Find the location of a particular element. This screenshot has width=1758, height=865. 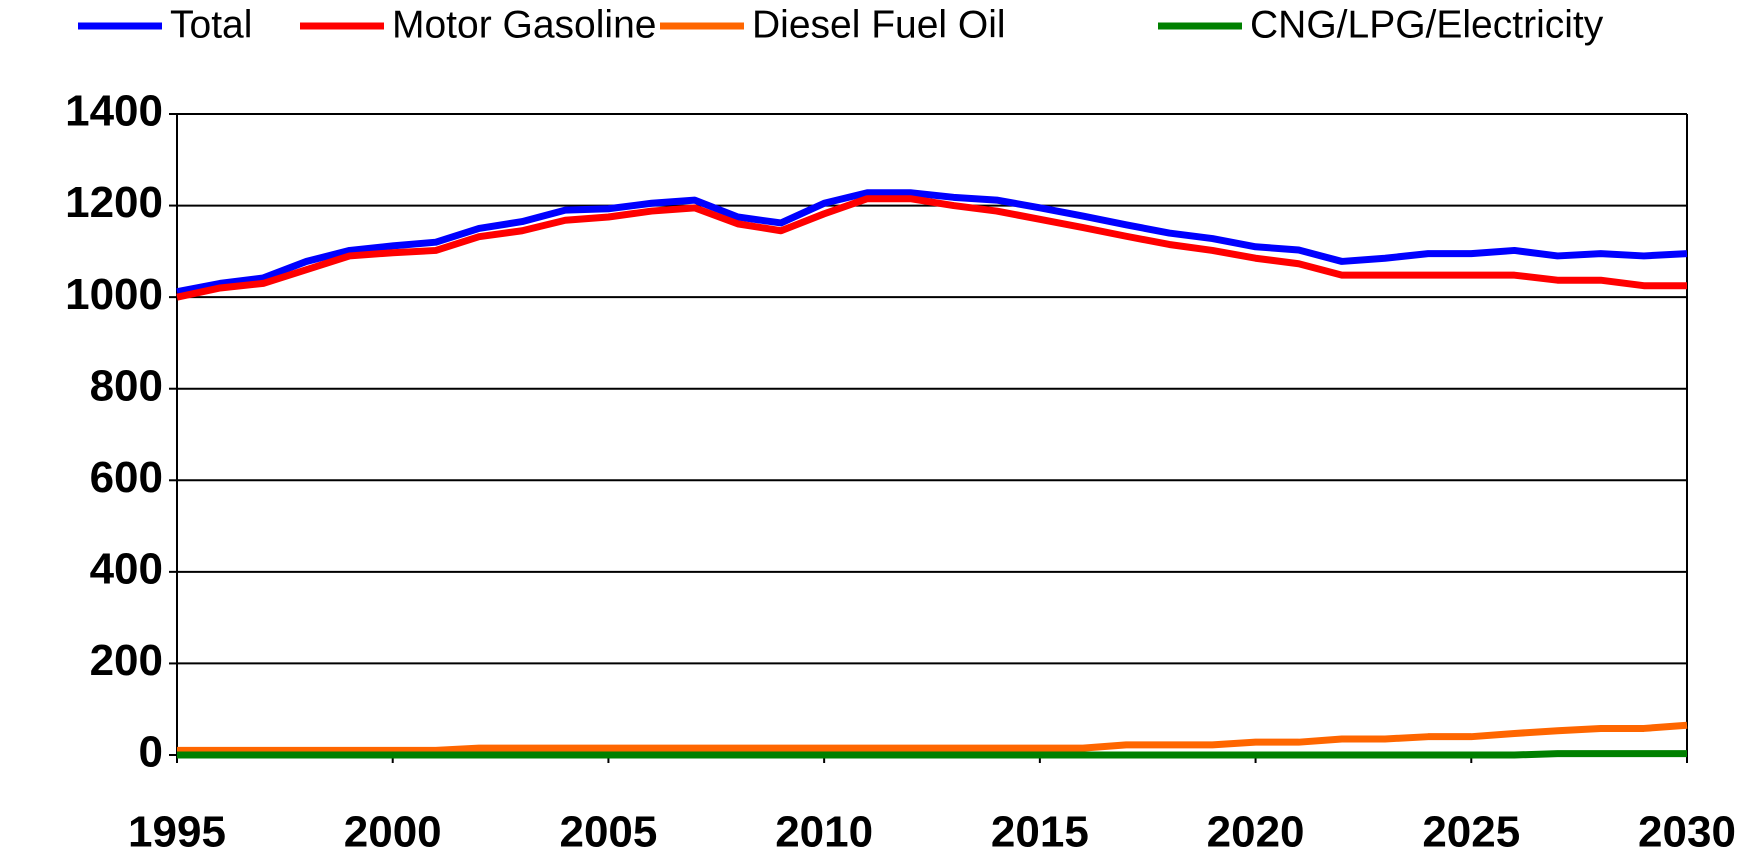

x-tick-label: 1995 is located at coordinates (177, 832).